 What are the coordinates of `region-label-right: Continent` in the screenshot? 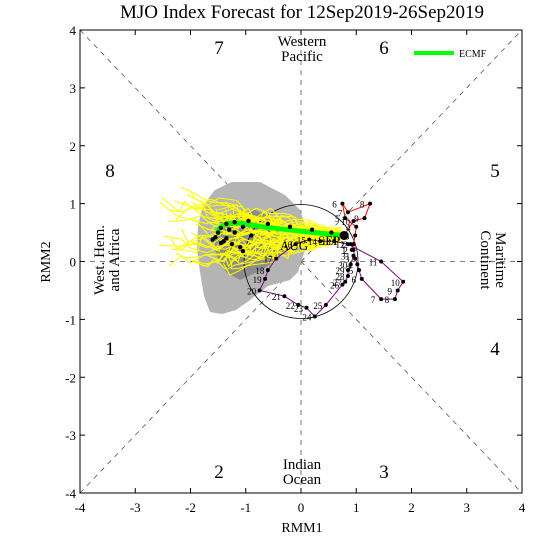 It's located at (485, 260).